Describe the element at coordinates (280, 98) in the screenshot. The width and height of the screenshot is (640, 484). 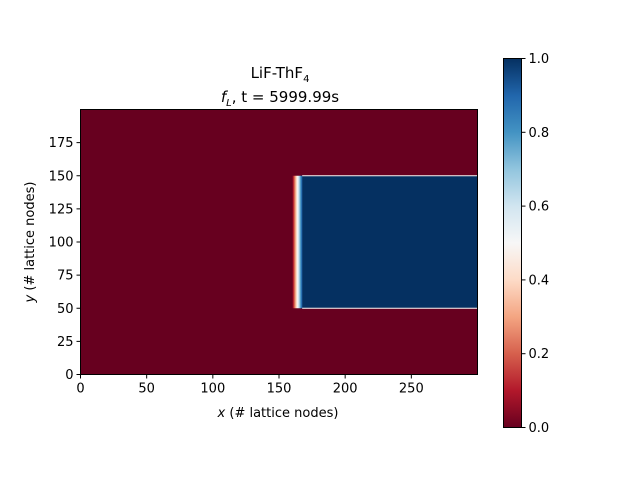
I see `title-line-2: fL, t = 5999.99s` at that location.